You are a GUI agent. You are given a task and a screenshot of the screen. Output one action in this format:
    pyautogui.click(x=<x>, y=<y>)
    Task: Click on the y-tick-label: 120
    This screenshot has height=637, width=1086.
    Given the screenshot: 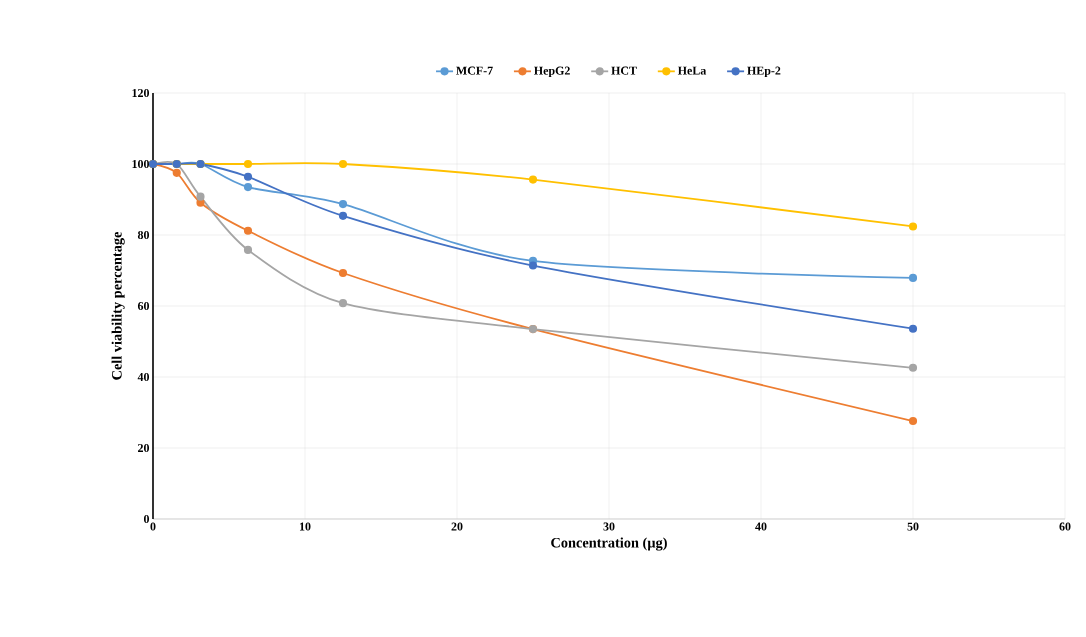 What is the action you would take?
    pyautogui.click(x=141, y=93)
    